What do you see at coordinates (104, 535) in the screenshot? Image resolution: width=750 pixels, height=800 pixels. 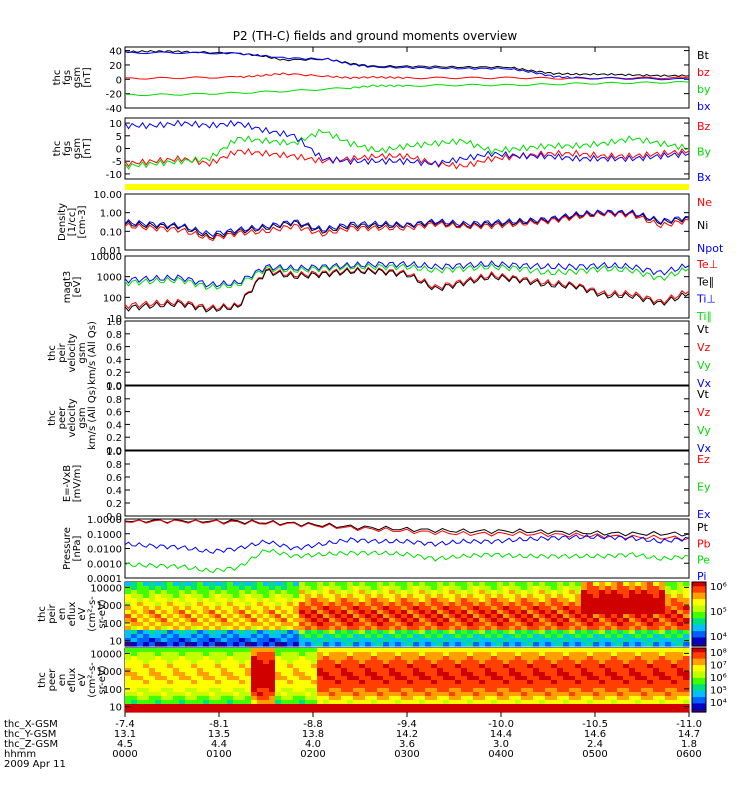 I see `y-tick-label: 0.1000` at bounding box center [104, 535].